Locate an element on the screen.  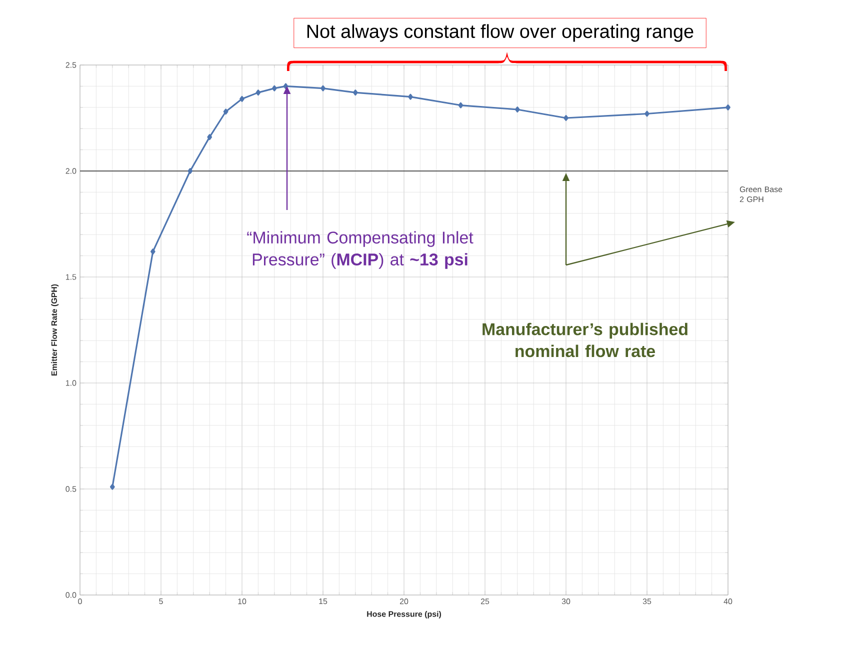
annotation: “Minimum Compensating Inlet Pressure” (MCIP) at ~13 psi is located at coordinates (360, 250).